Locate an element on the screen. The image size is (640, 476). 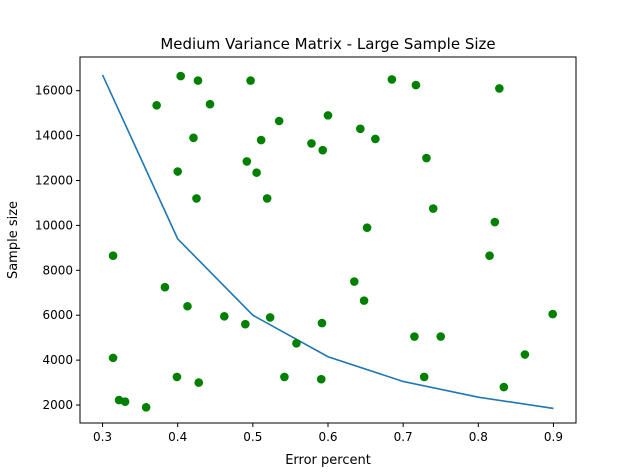
y-tick-label: 10000 is located at coordinates (54, 225).